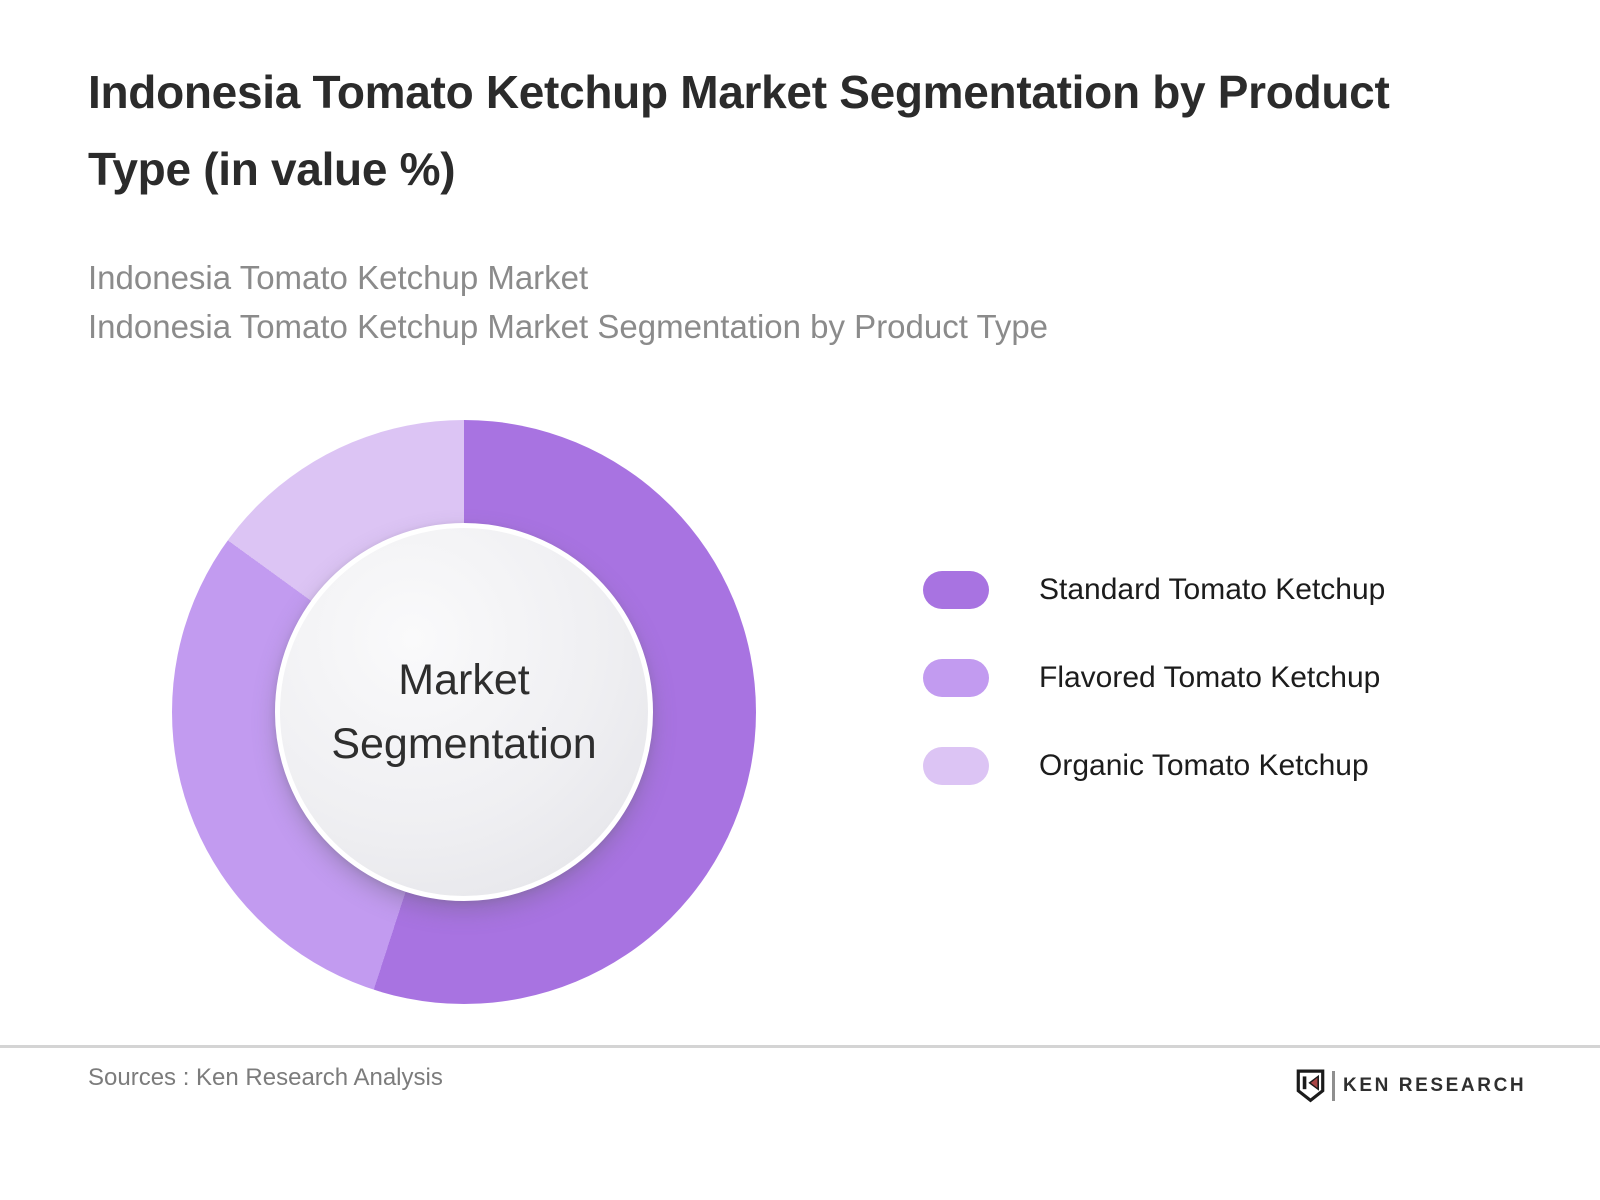 The height and width of the screenshot is (1200, 1600). I want to click on legend-item: Standard Tomato Ketchup, so click(1154, 590).